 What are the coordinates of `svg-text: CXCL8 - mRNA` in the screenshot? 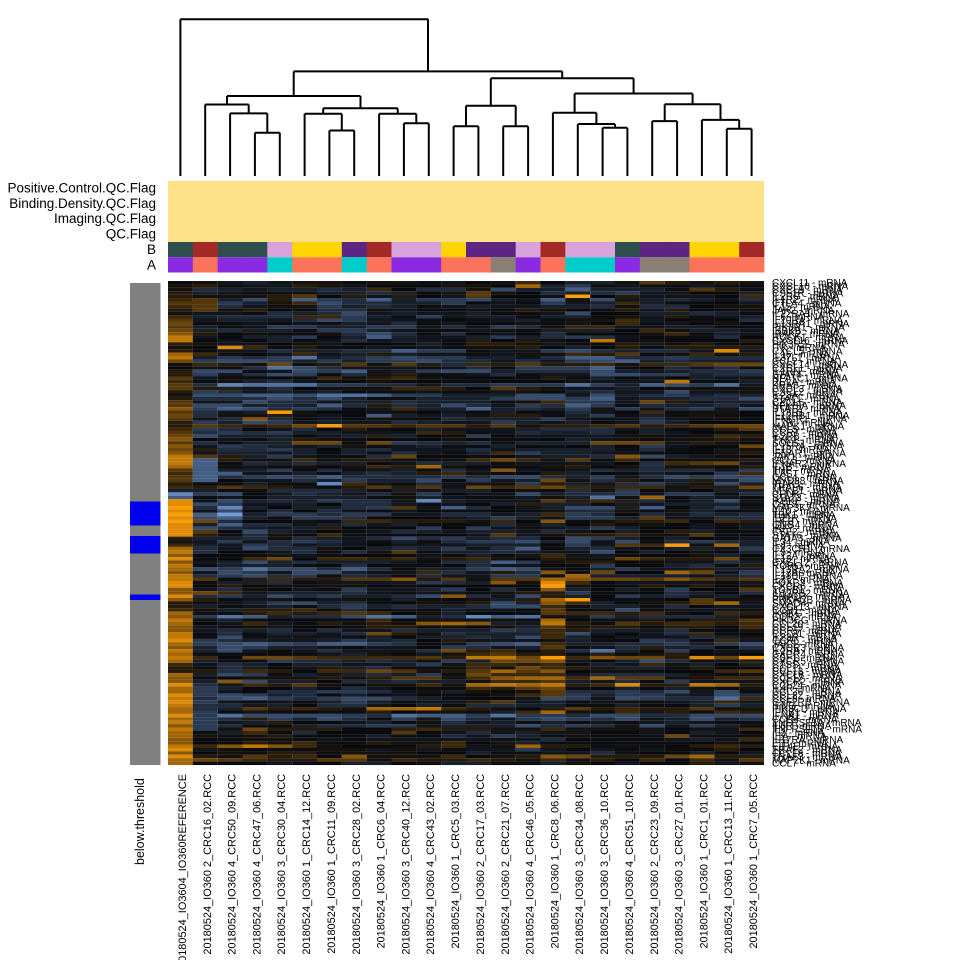 It's located at (807, 675).